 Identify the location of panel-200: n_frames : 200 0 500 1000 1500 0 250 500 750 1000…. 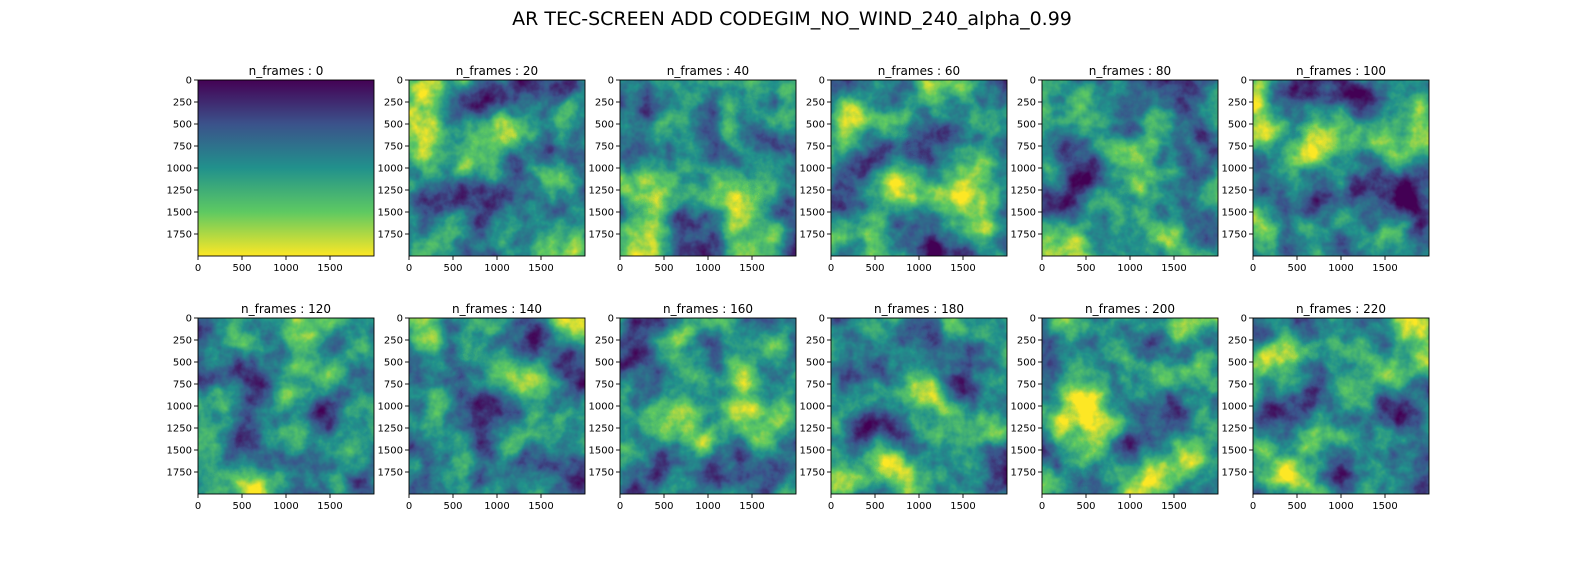
(1115, 407).